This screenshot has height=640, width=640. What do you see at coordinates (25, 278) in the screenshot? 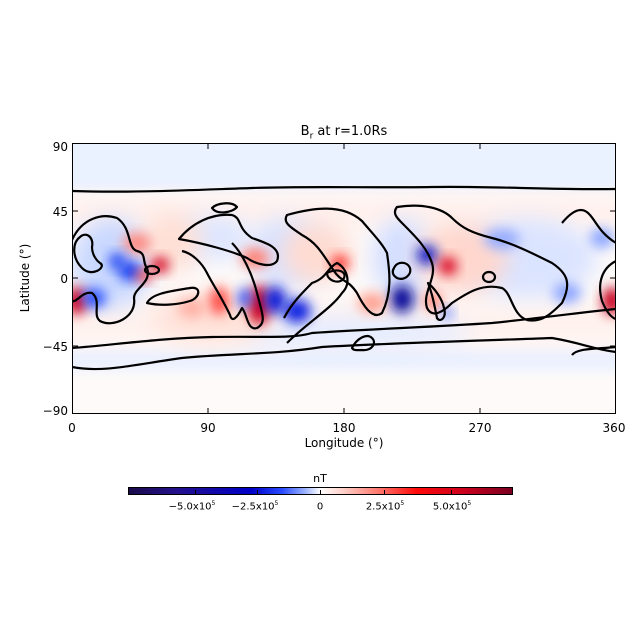
I see `y-axis-label: Latitude (°)` at bounding box center [25, 278].